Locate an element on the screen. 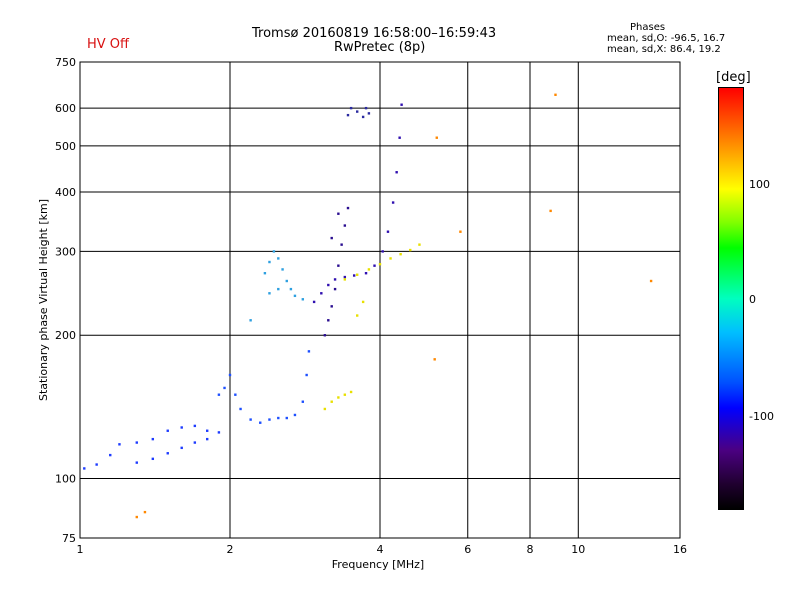  y-tick-label: 200 is located at coordinates (65, 335).